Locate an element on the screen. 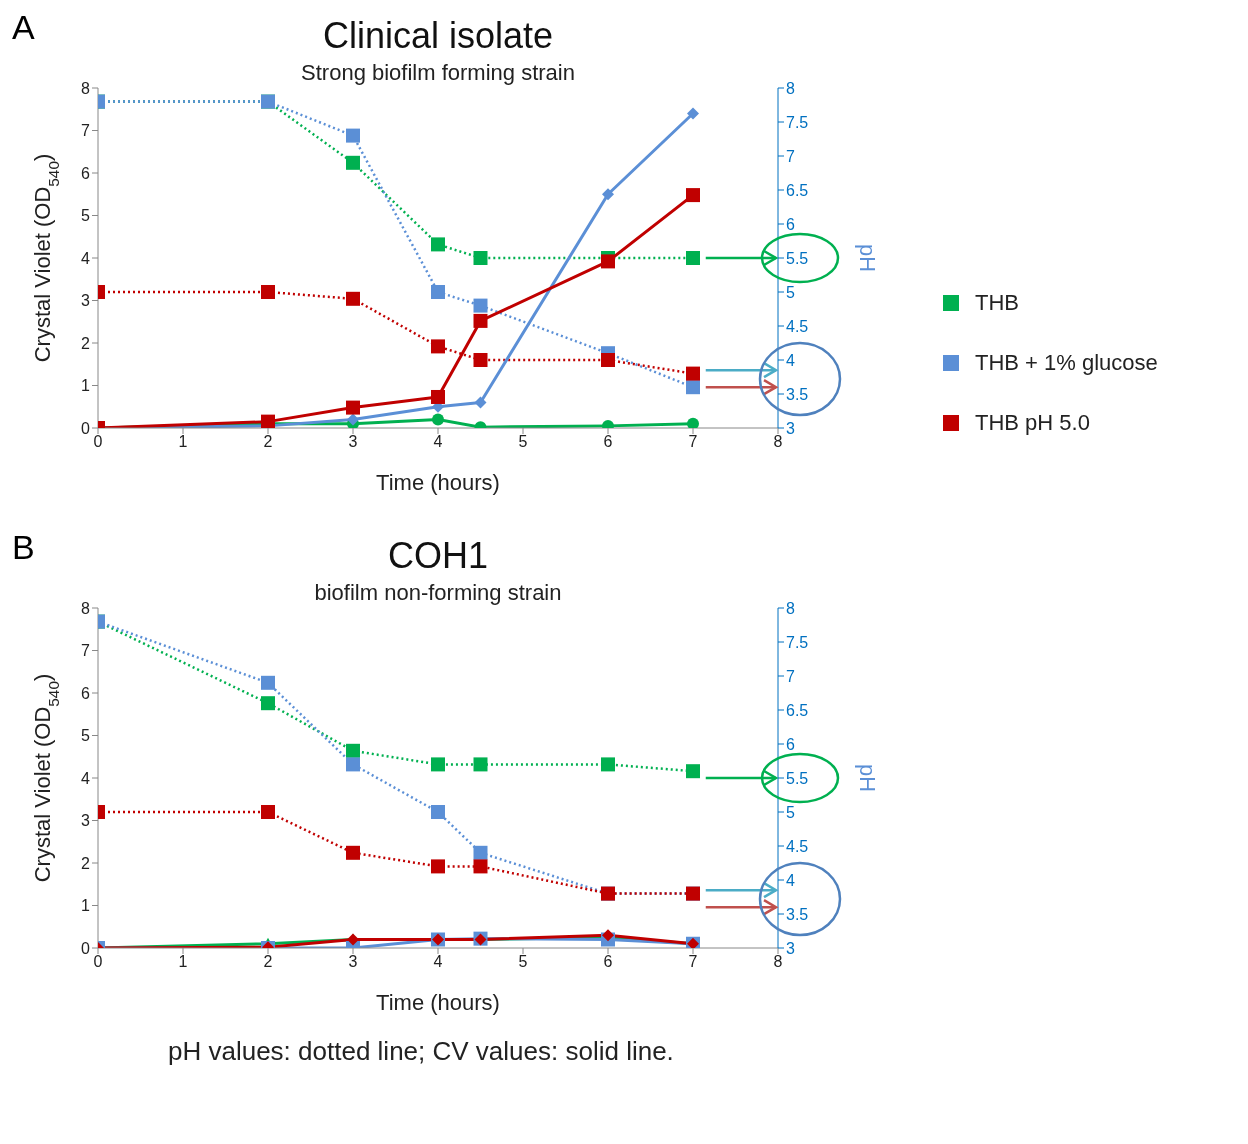 This screenshot has height=1144, width=1248. legend-label: THB + 1% glucose is located at coordinates (1066, 363).